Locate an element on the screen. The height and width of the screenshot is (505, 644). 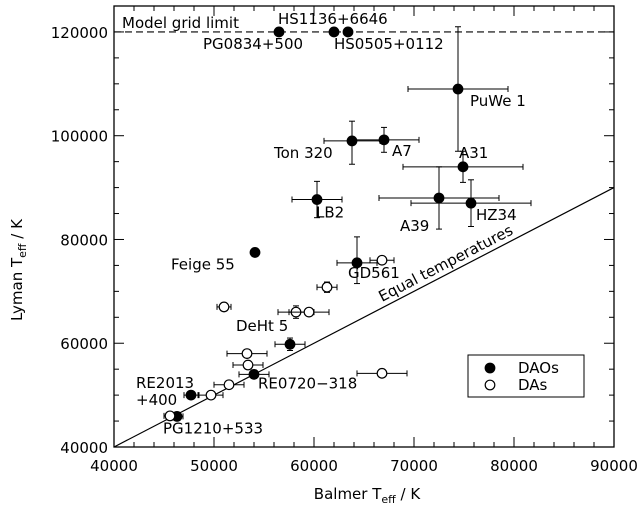
svg-text: Lyman Teff / K is located at coordinates (18, 269).